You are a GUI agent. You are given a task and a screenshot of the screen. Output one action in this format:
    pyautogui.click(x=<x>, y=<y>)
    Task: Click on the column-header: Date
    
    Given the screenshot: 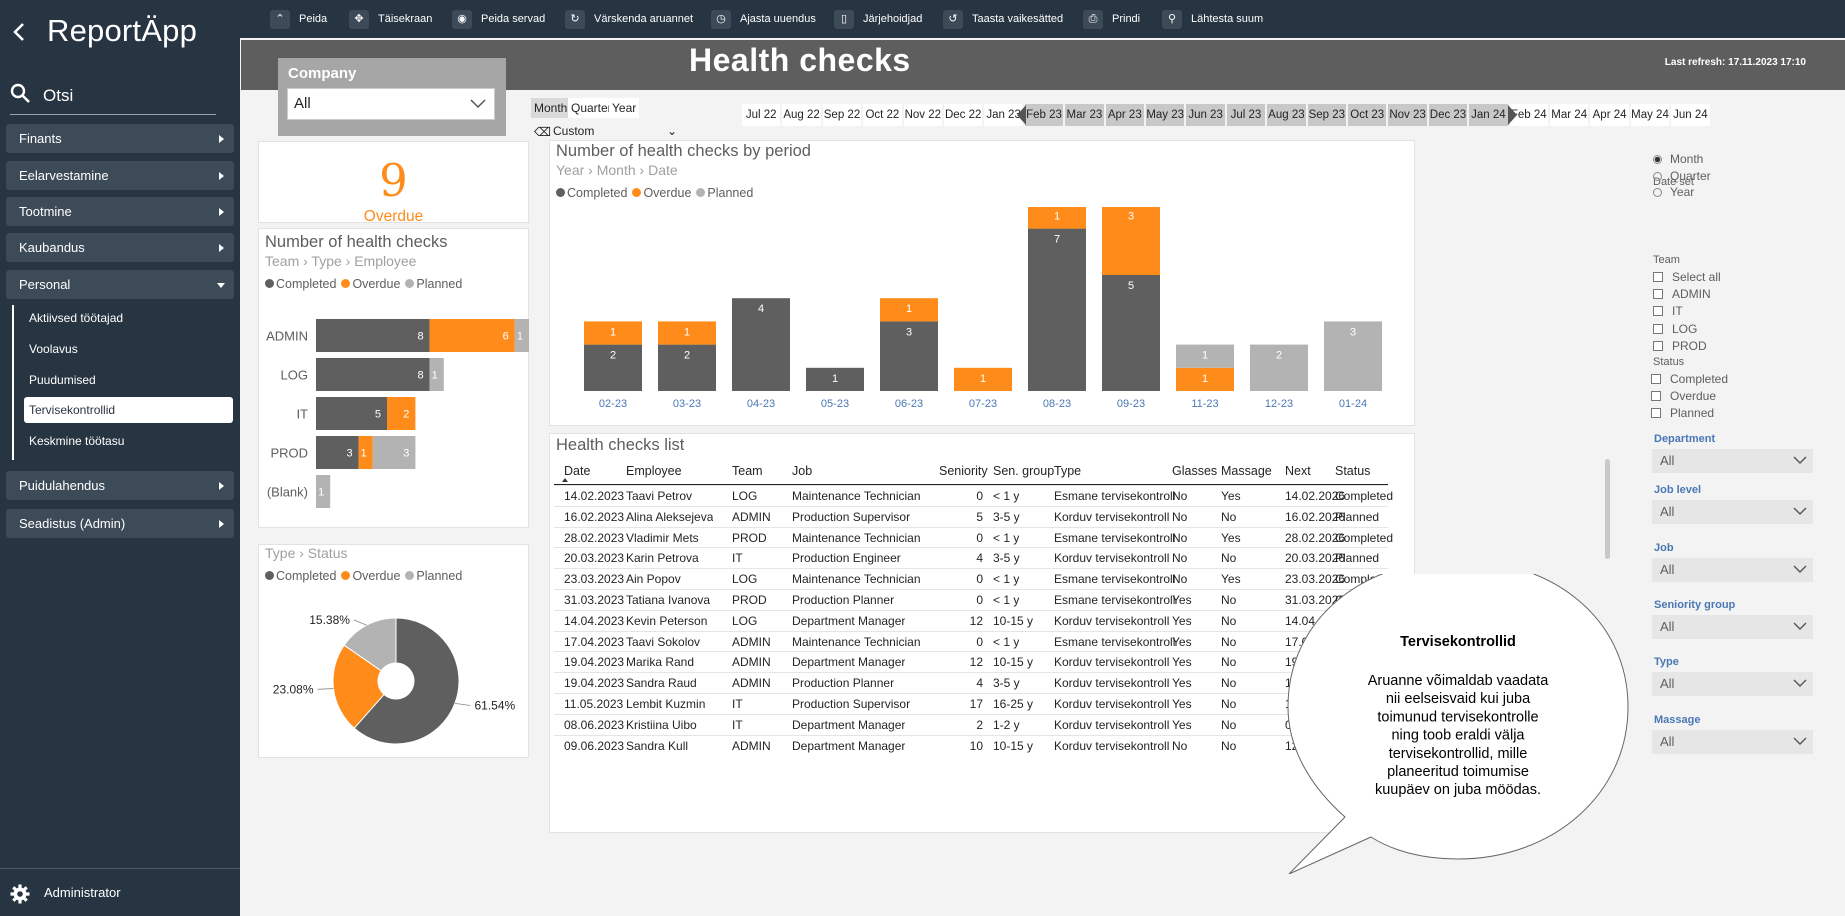 What is the action you would take?
    pyautogui.click(x=577, y=471)
    